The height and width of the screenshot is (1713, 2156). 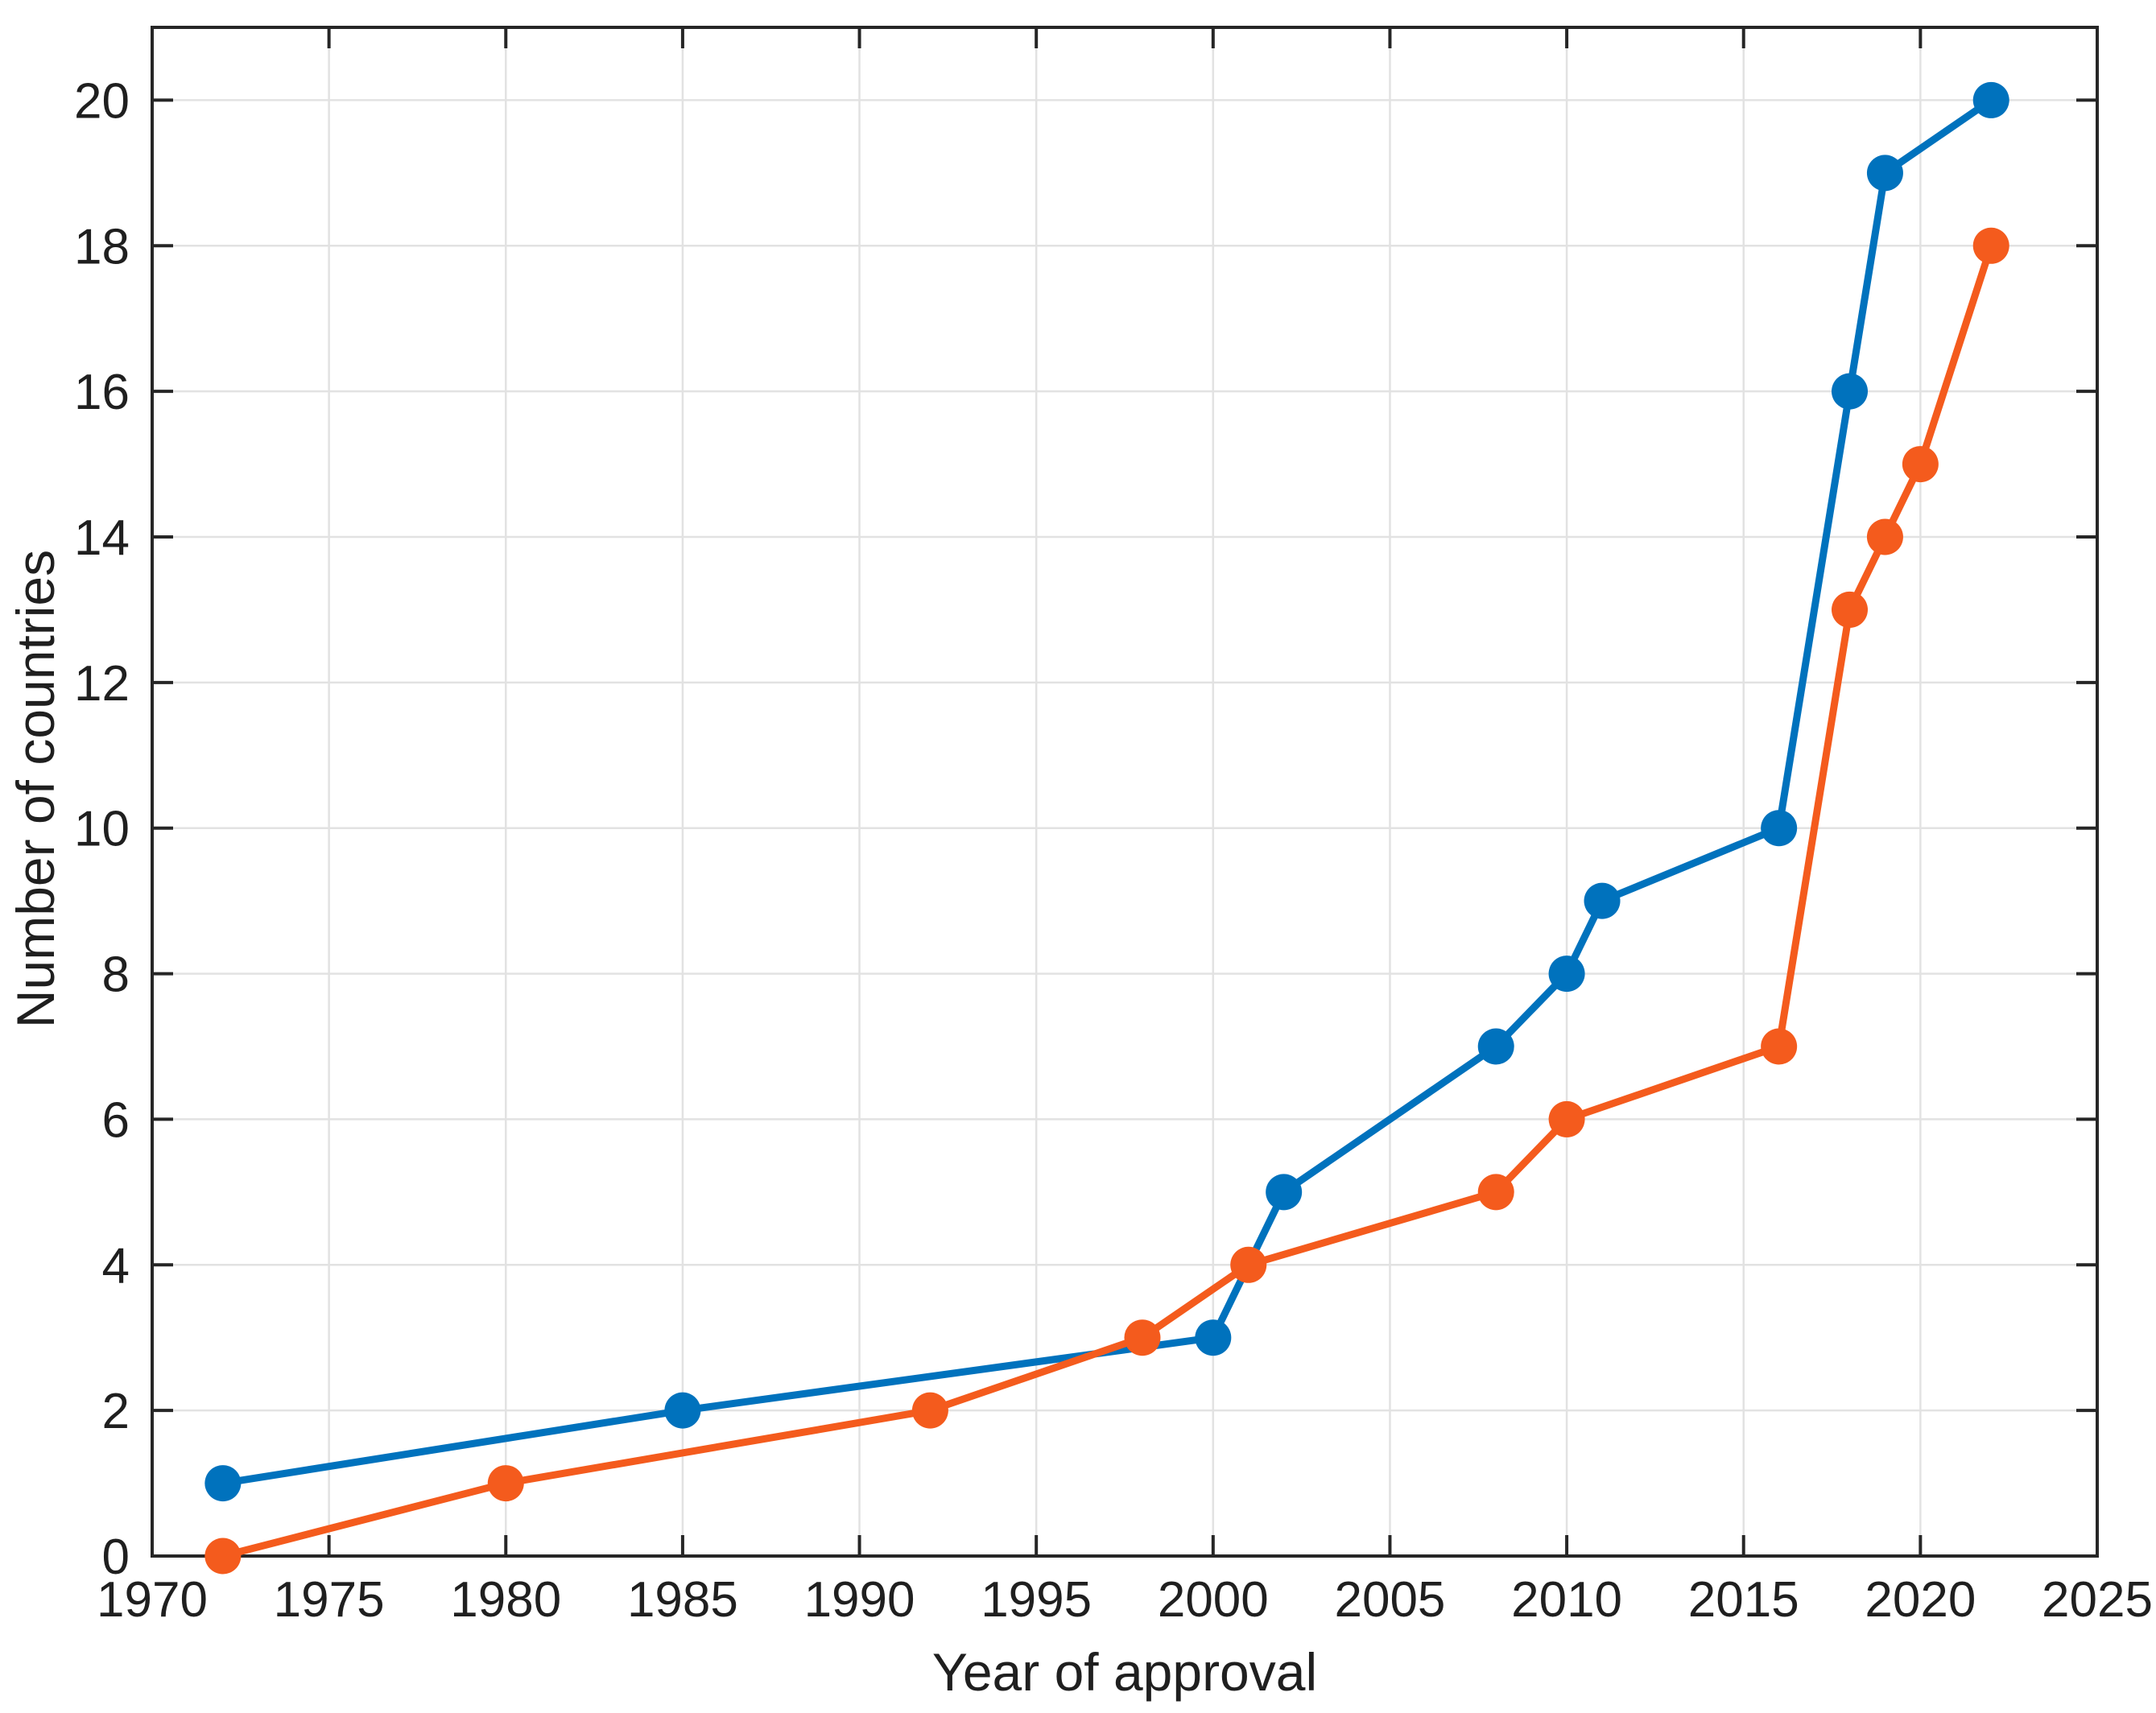 I want to click on x-tick-label: 2025, so click(x=2097, y=1600).